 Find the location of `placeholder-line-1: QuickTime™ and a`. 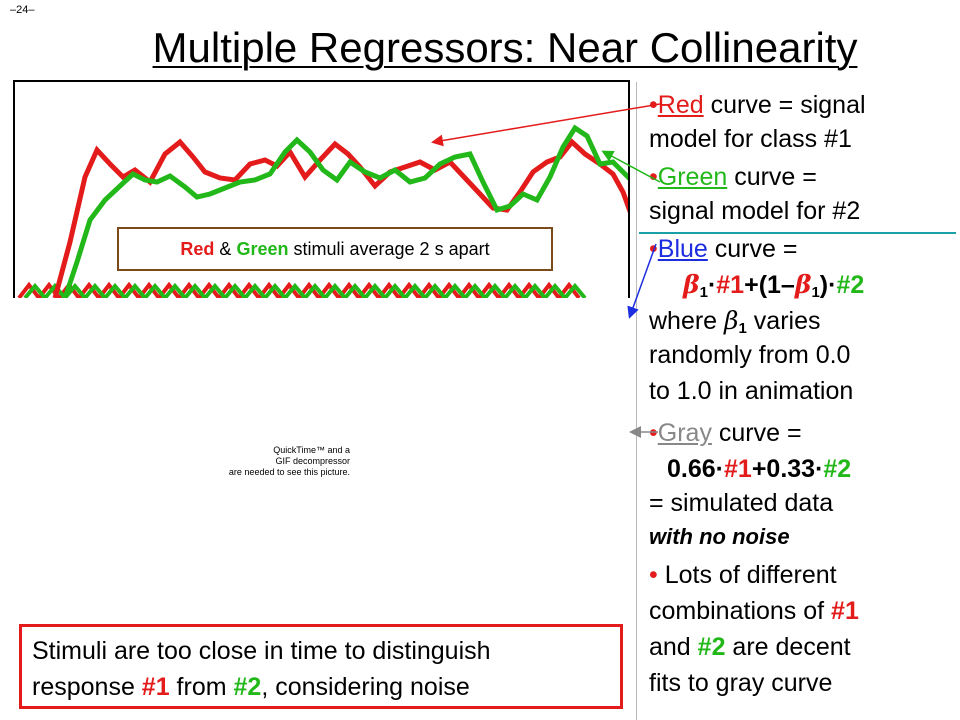

placeholder-line-1: QuickTime™ and a is located at coordinates (311, 450).